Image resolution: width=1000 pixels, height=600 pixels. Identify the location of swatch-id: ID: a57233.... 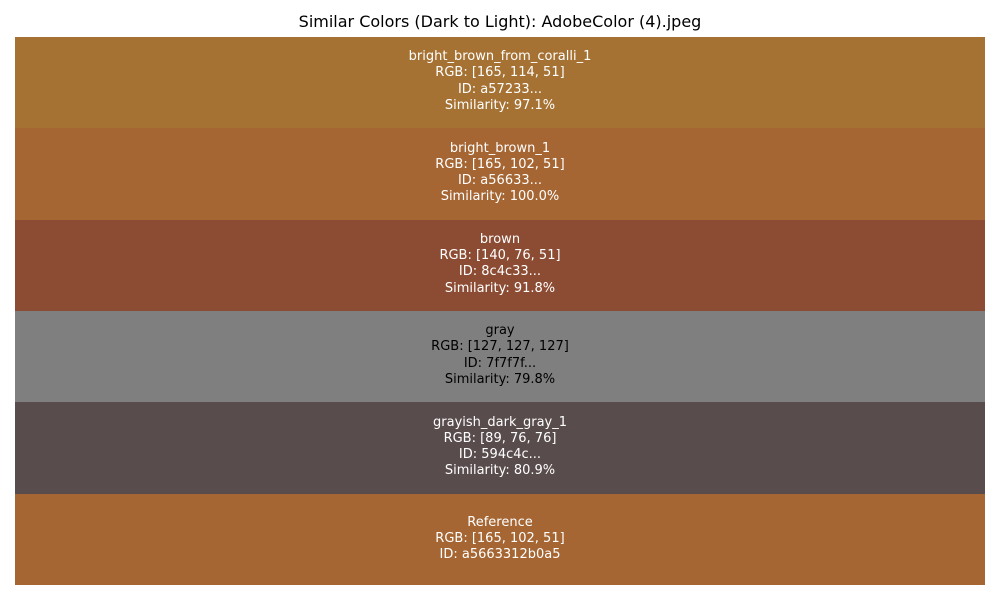
(500, 89).